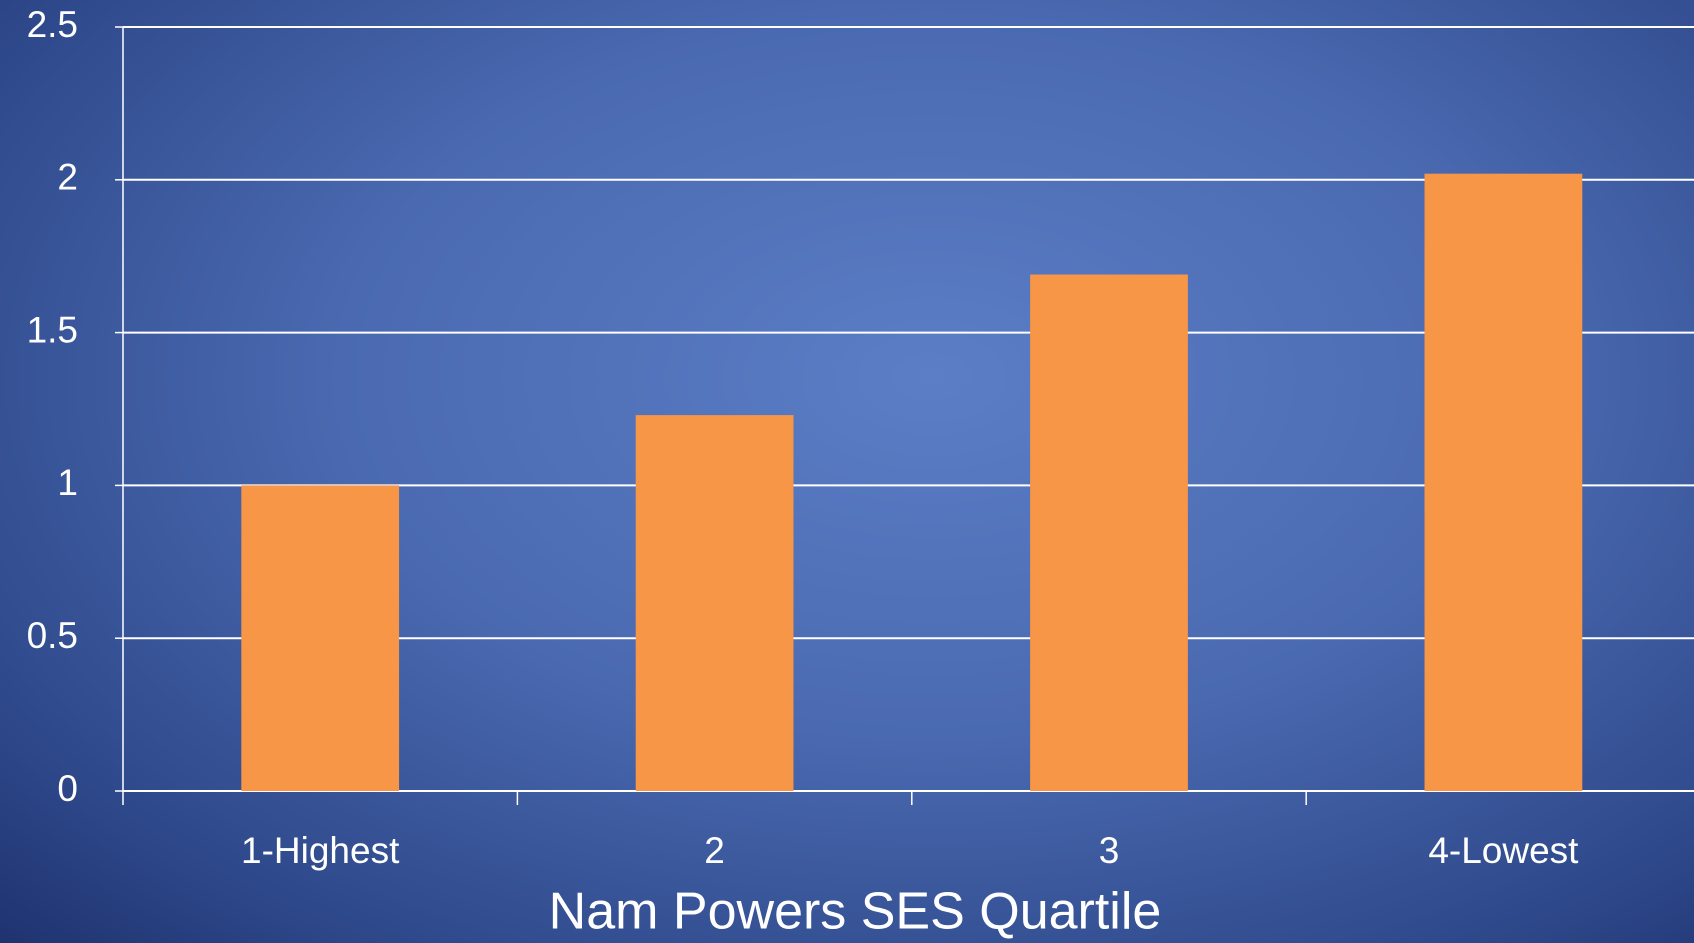 This screenshot has height=943, width=1694. What do you see at coordinates (1503, 850) in the screenshot?
I see `x-tick-label: 4-Lowest` at bounding box center [1503, 850].